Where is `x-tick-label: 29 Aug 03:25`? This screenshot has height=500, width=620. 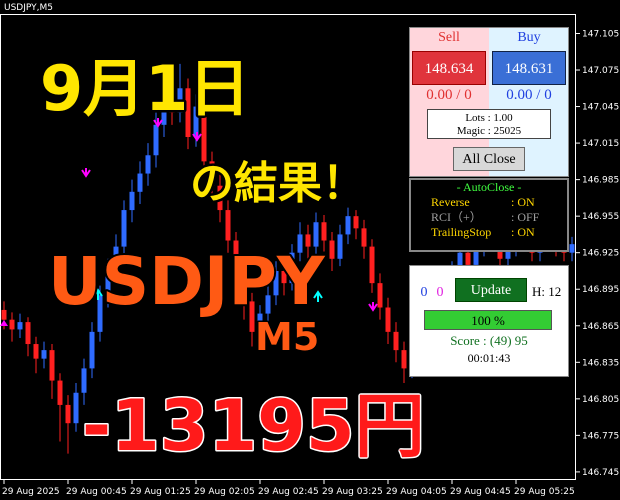
x-tick-label: 29 Aug 03:25 is located at coordinates (352, 492).